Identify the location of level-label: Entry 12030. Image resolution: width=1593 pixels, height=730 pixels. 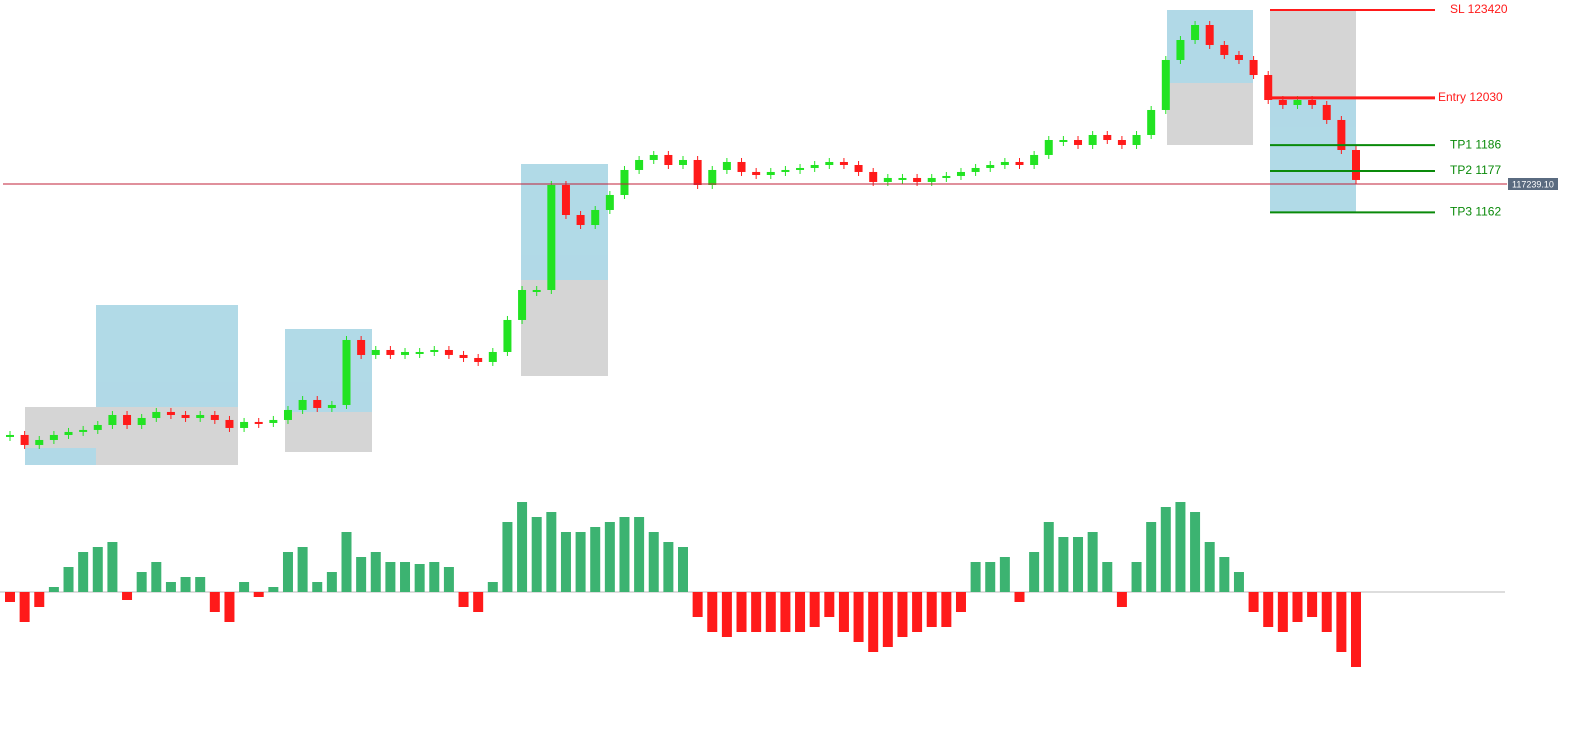
(1470, 97).